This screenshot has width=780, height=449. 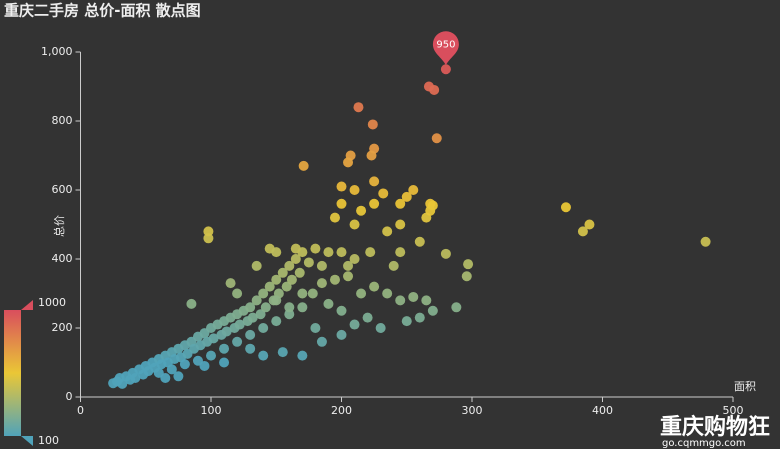 I want to click on y-tick-label: 800, so click(x=62, y=120).